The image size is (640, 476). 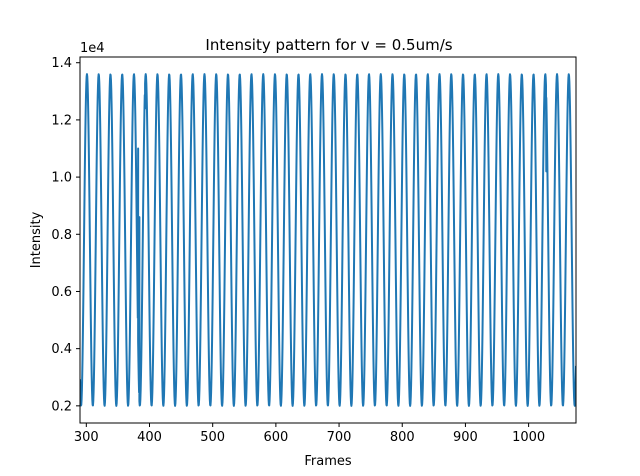 I want to click on y-tick-label: 0.8, so click(x=61, y=235).